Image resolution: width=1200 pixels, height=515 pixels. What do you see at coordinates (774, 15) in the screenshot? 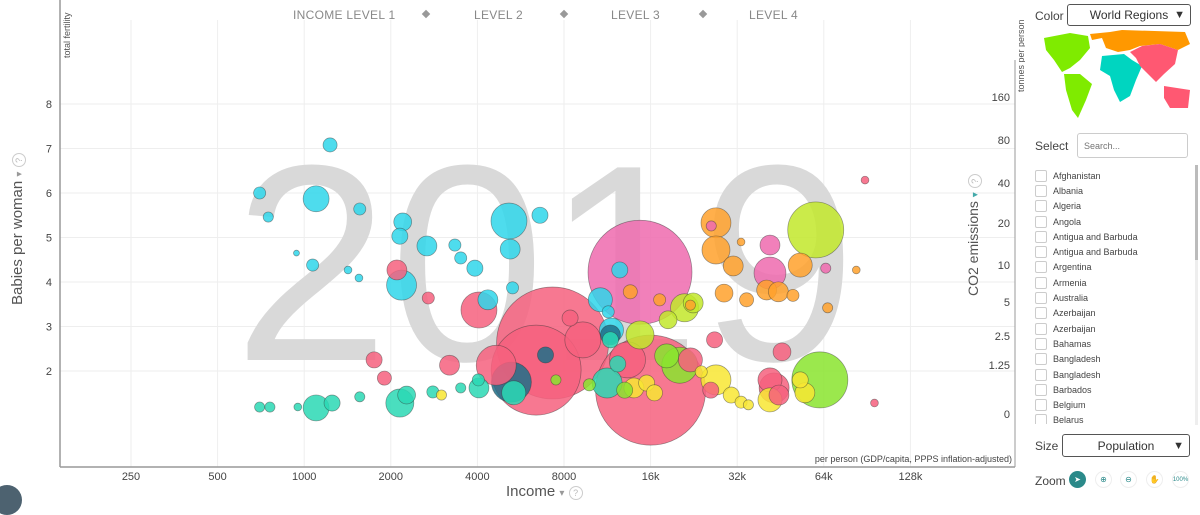
I see `income-level-4: LEVEL 4` at bounding box center [774, 15].